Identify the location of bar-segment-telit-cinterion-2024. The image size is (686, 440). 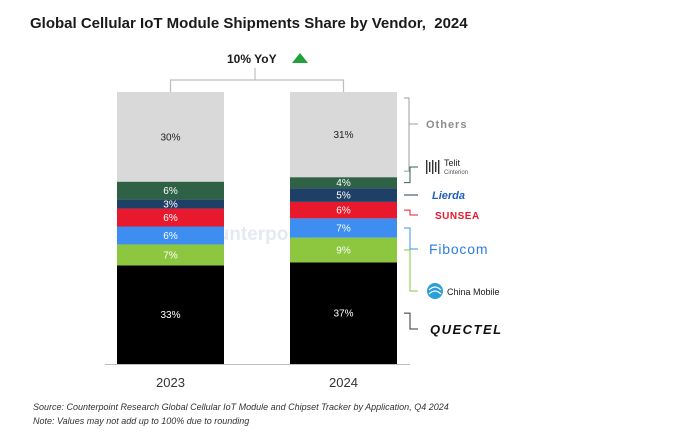
(343, 183).